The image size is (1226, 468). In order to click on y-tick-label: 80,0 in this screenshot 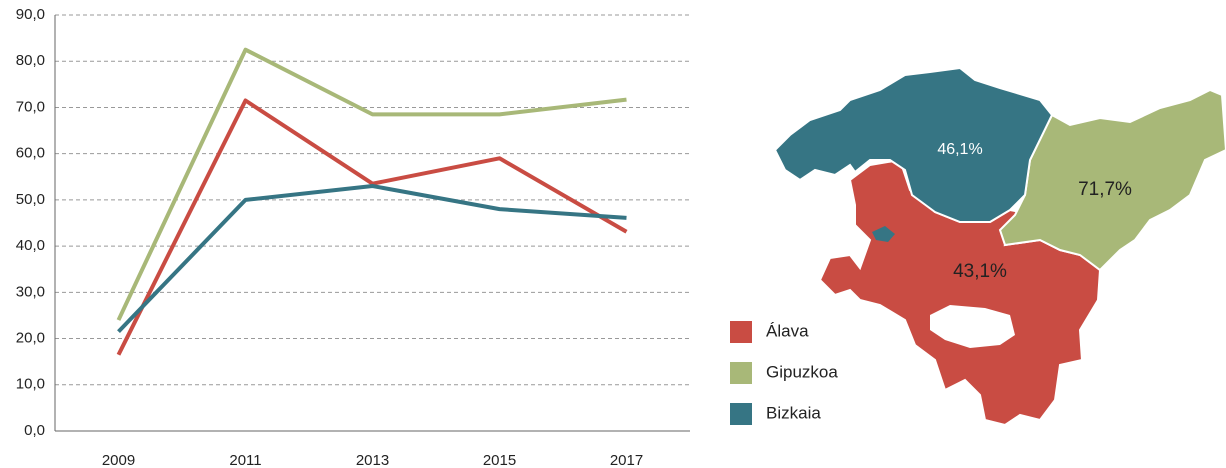, I will do `click(30, 60)`.